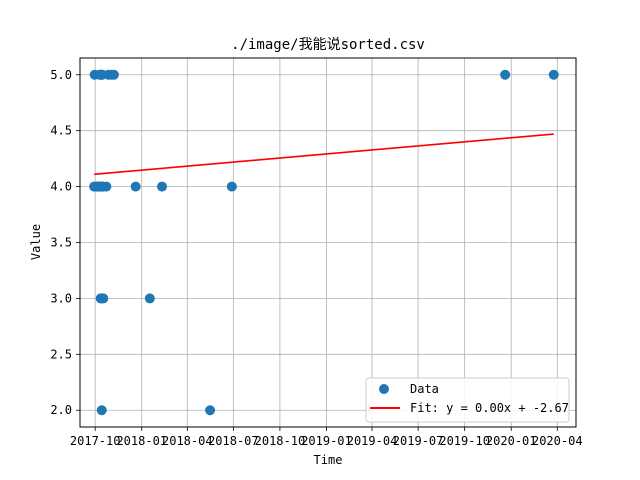 The width and height of the screenshot is (640, 480). What do you see at coordinates (95, 441) in the screenshot?
I see `x-tick-label: 2017-10` at bounding box center [95, 441].